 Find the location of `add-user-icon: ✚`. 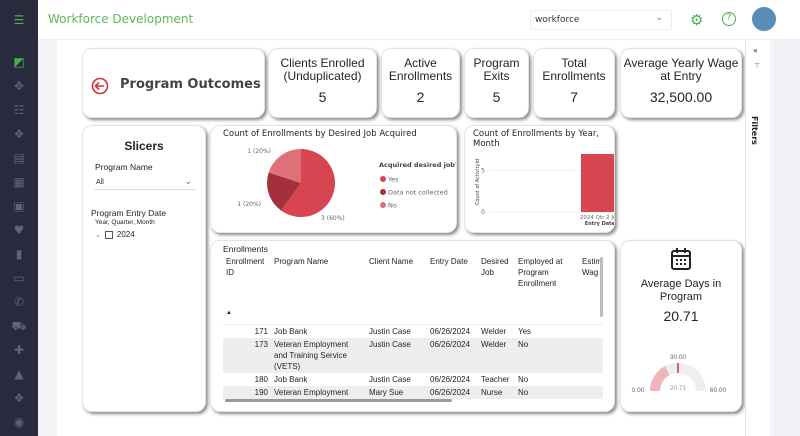

add-user-icon: ✚ is located at coordinates (19, 350).